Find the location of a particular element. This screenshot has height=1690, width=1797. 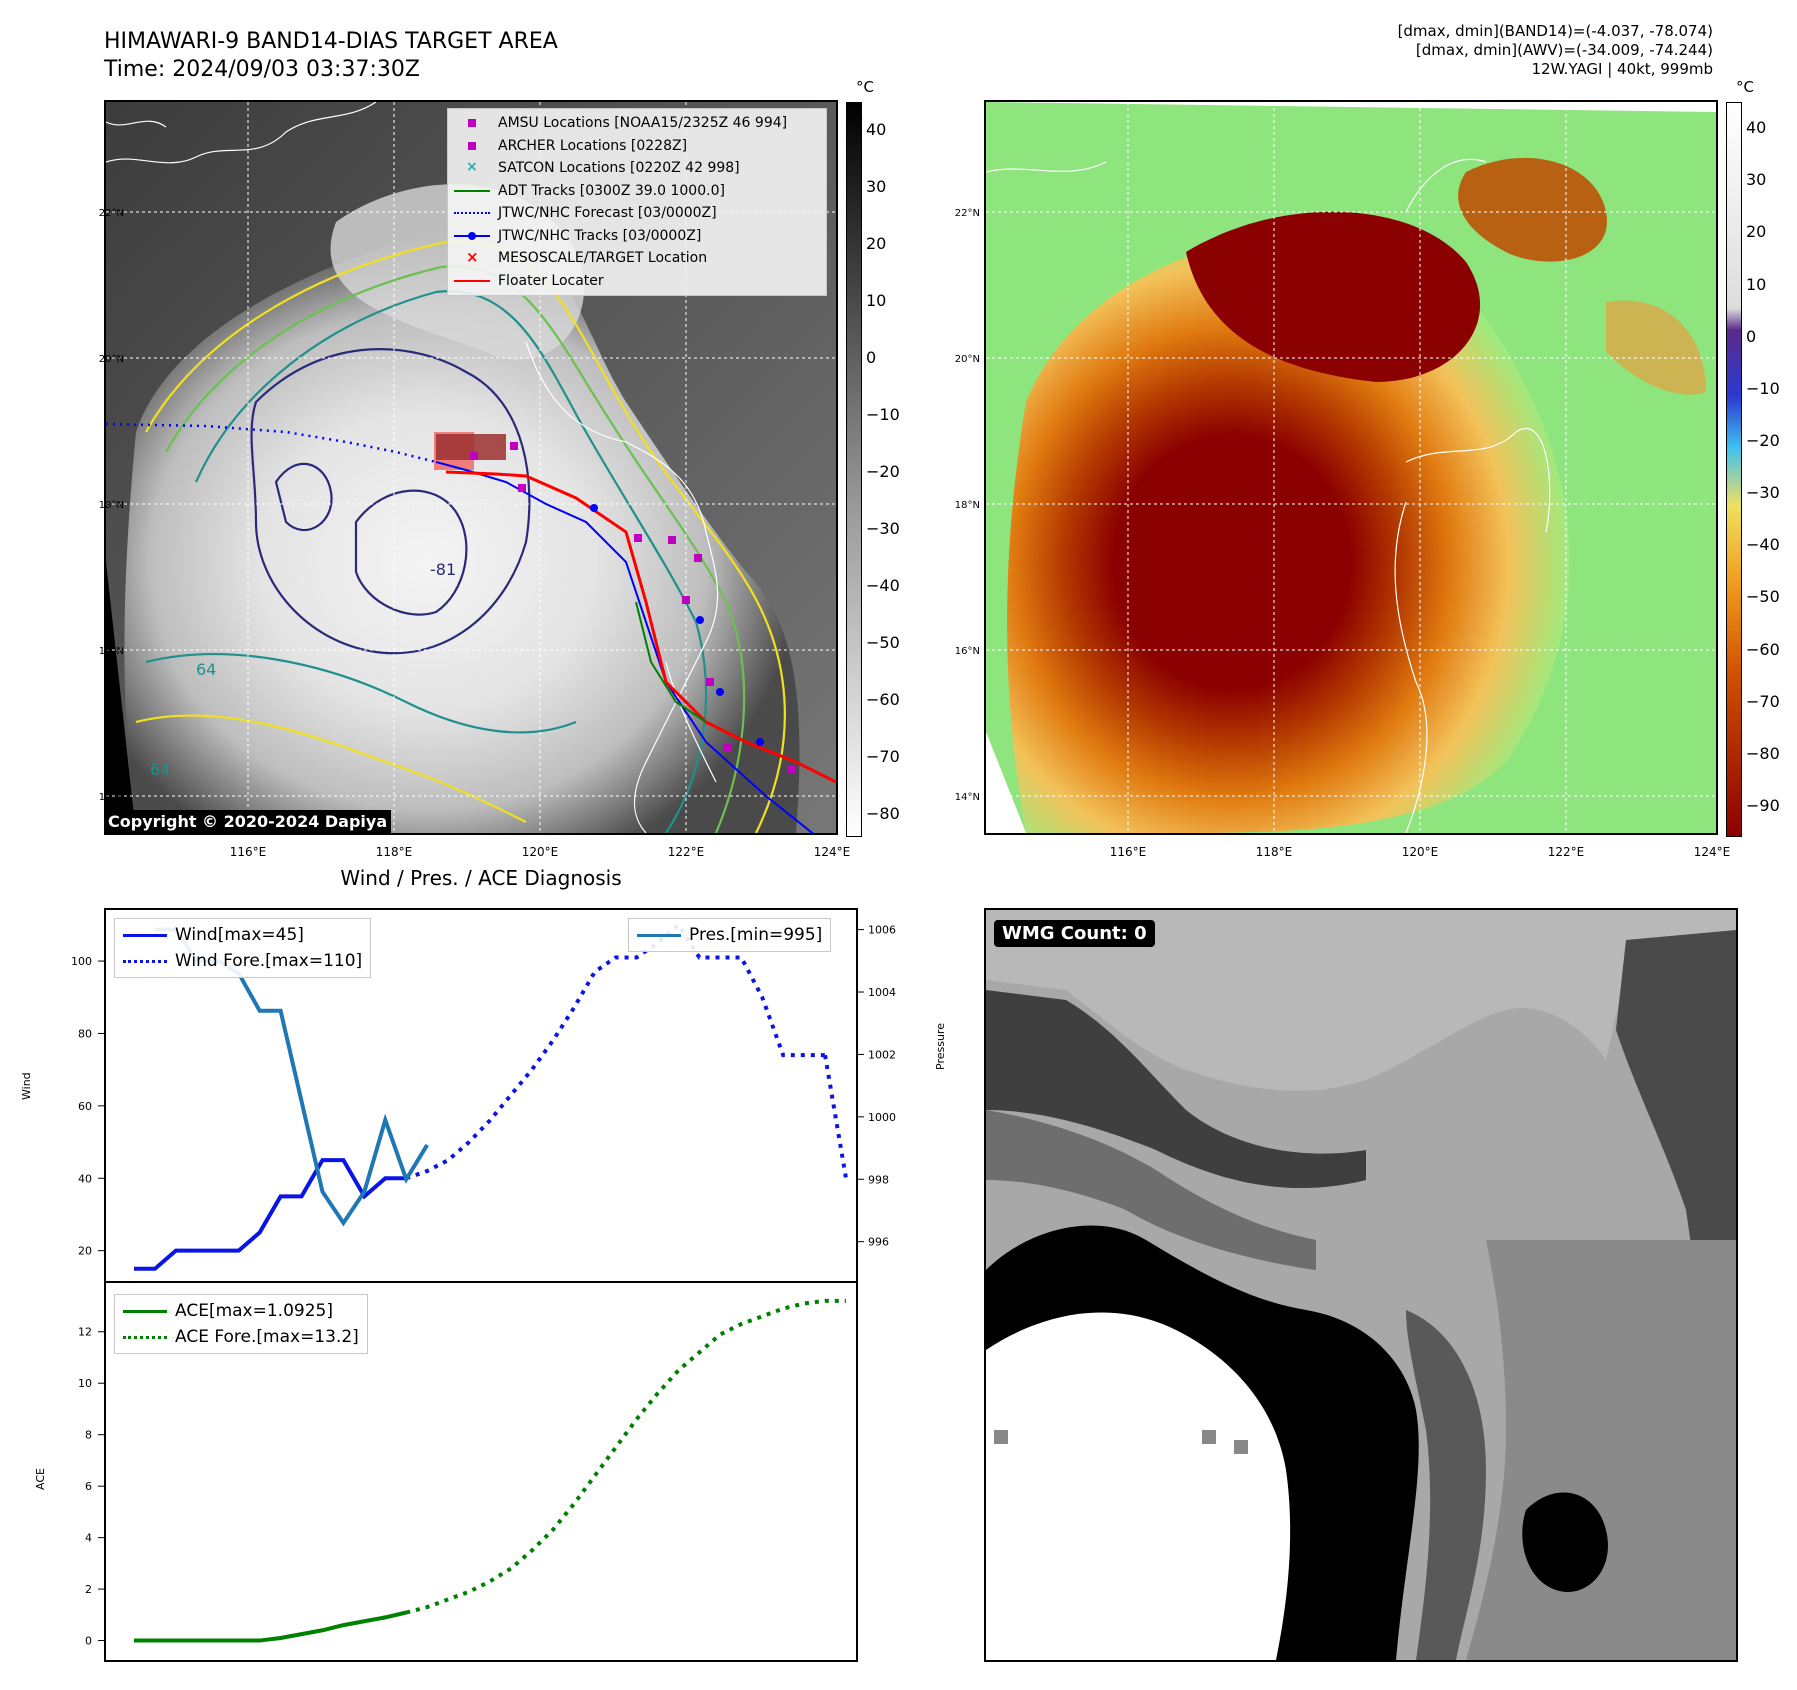

legend-item: ADT Tracks [0300Z 39.0 1000.0] is located at coordinates (637, 191).